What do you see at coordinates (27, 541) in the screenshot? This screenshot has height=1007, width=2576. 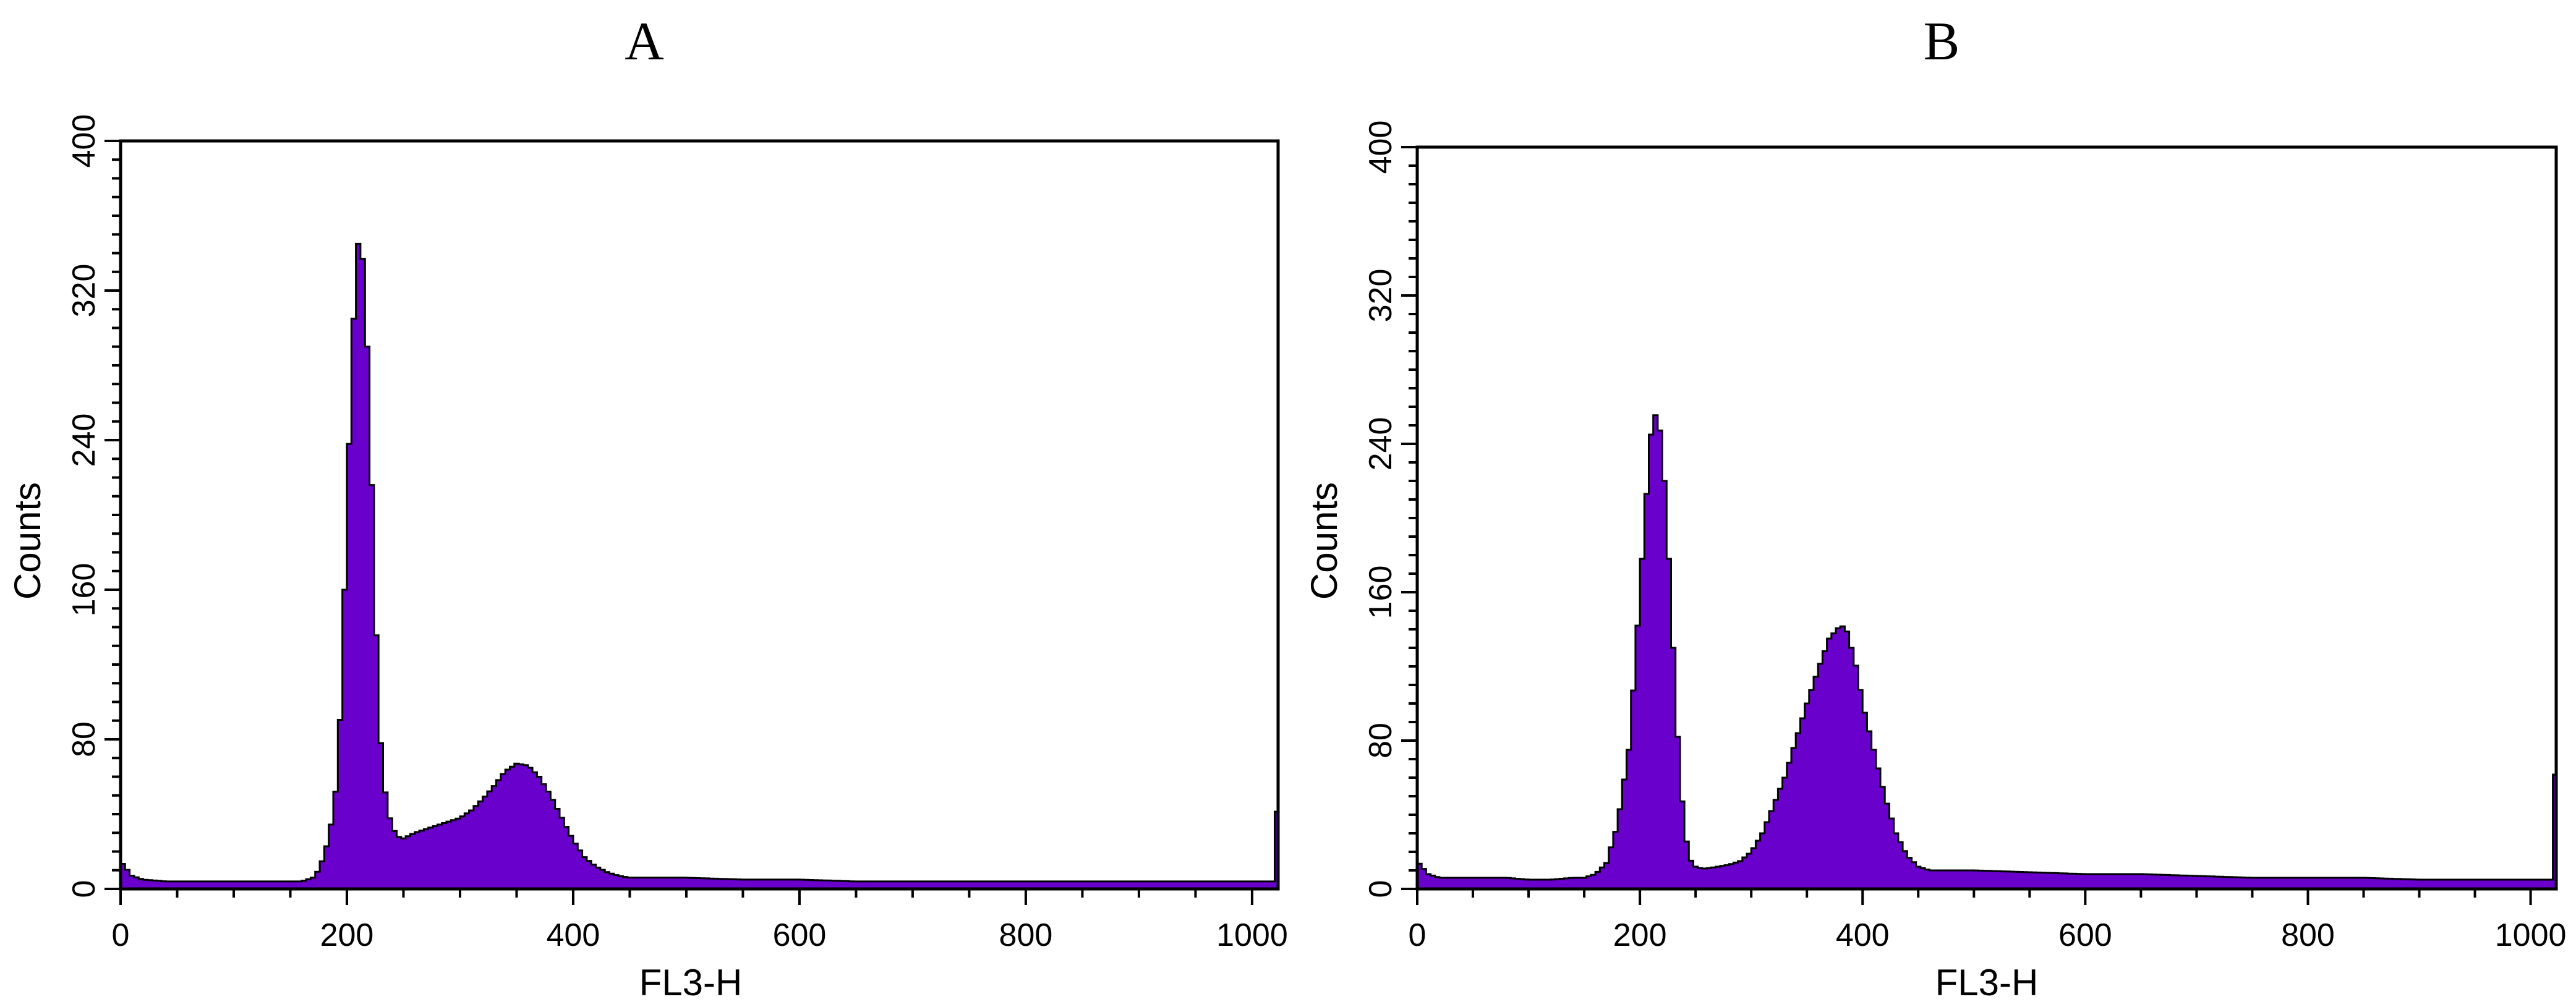 I see `y-axis-label-a: Counts` at bounding box center [27, 541].